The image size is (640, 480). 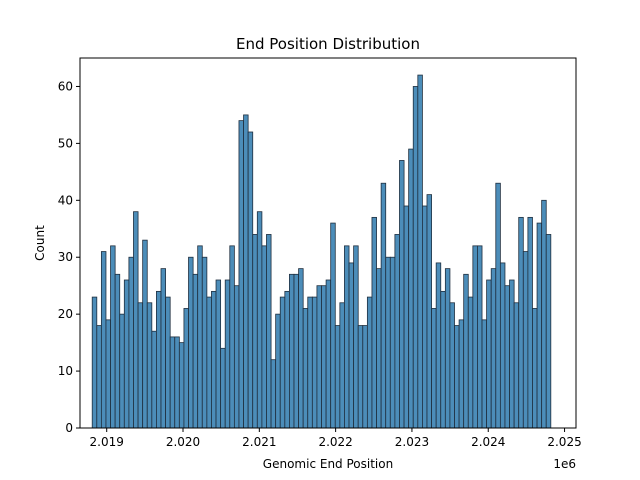 I want to click on y-axis-ticks: 0 10 20 30 40 50 60, so click(x=69, y=257).